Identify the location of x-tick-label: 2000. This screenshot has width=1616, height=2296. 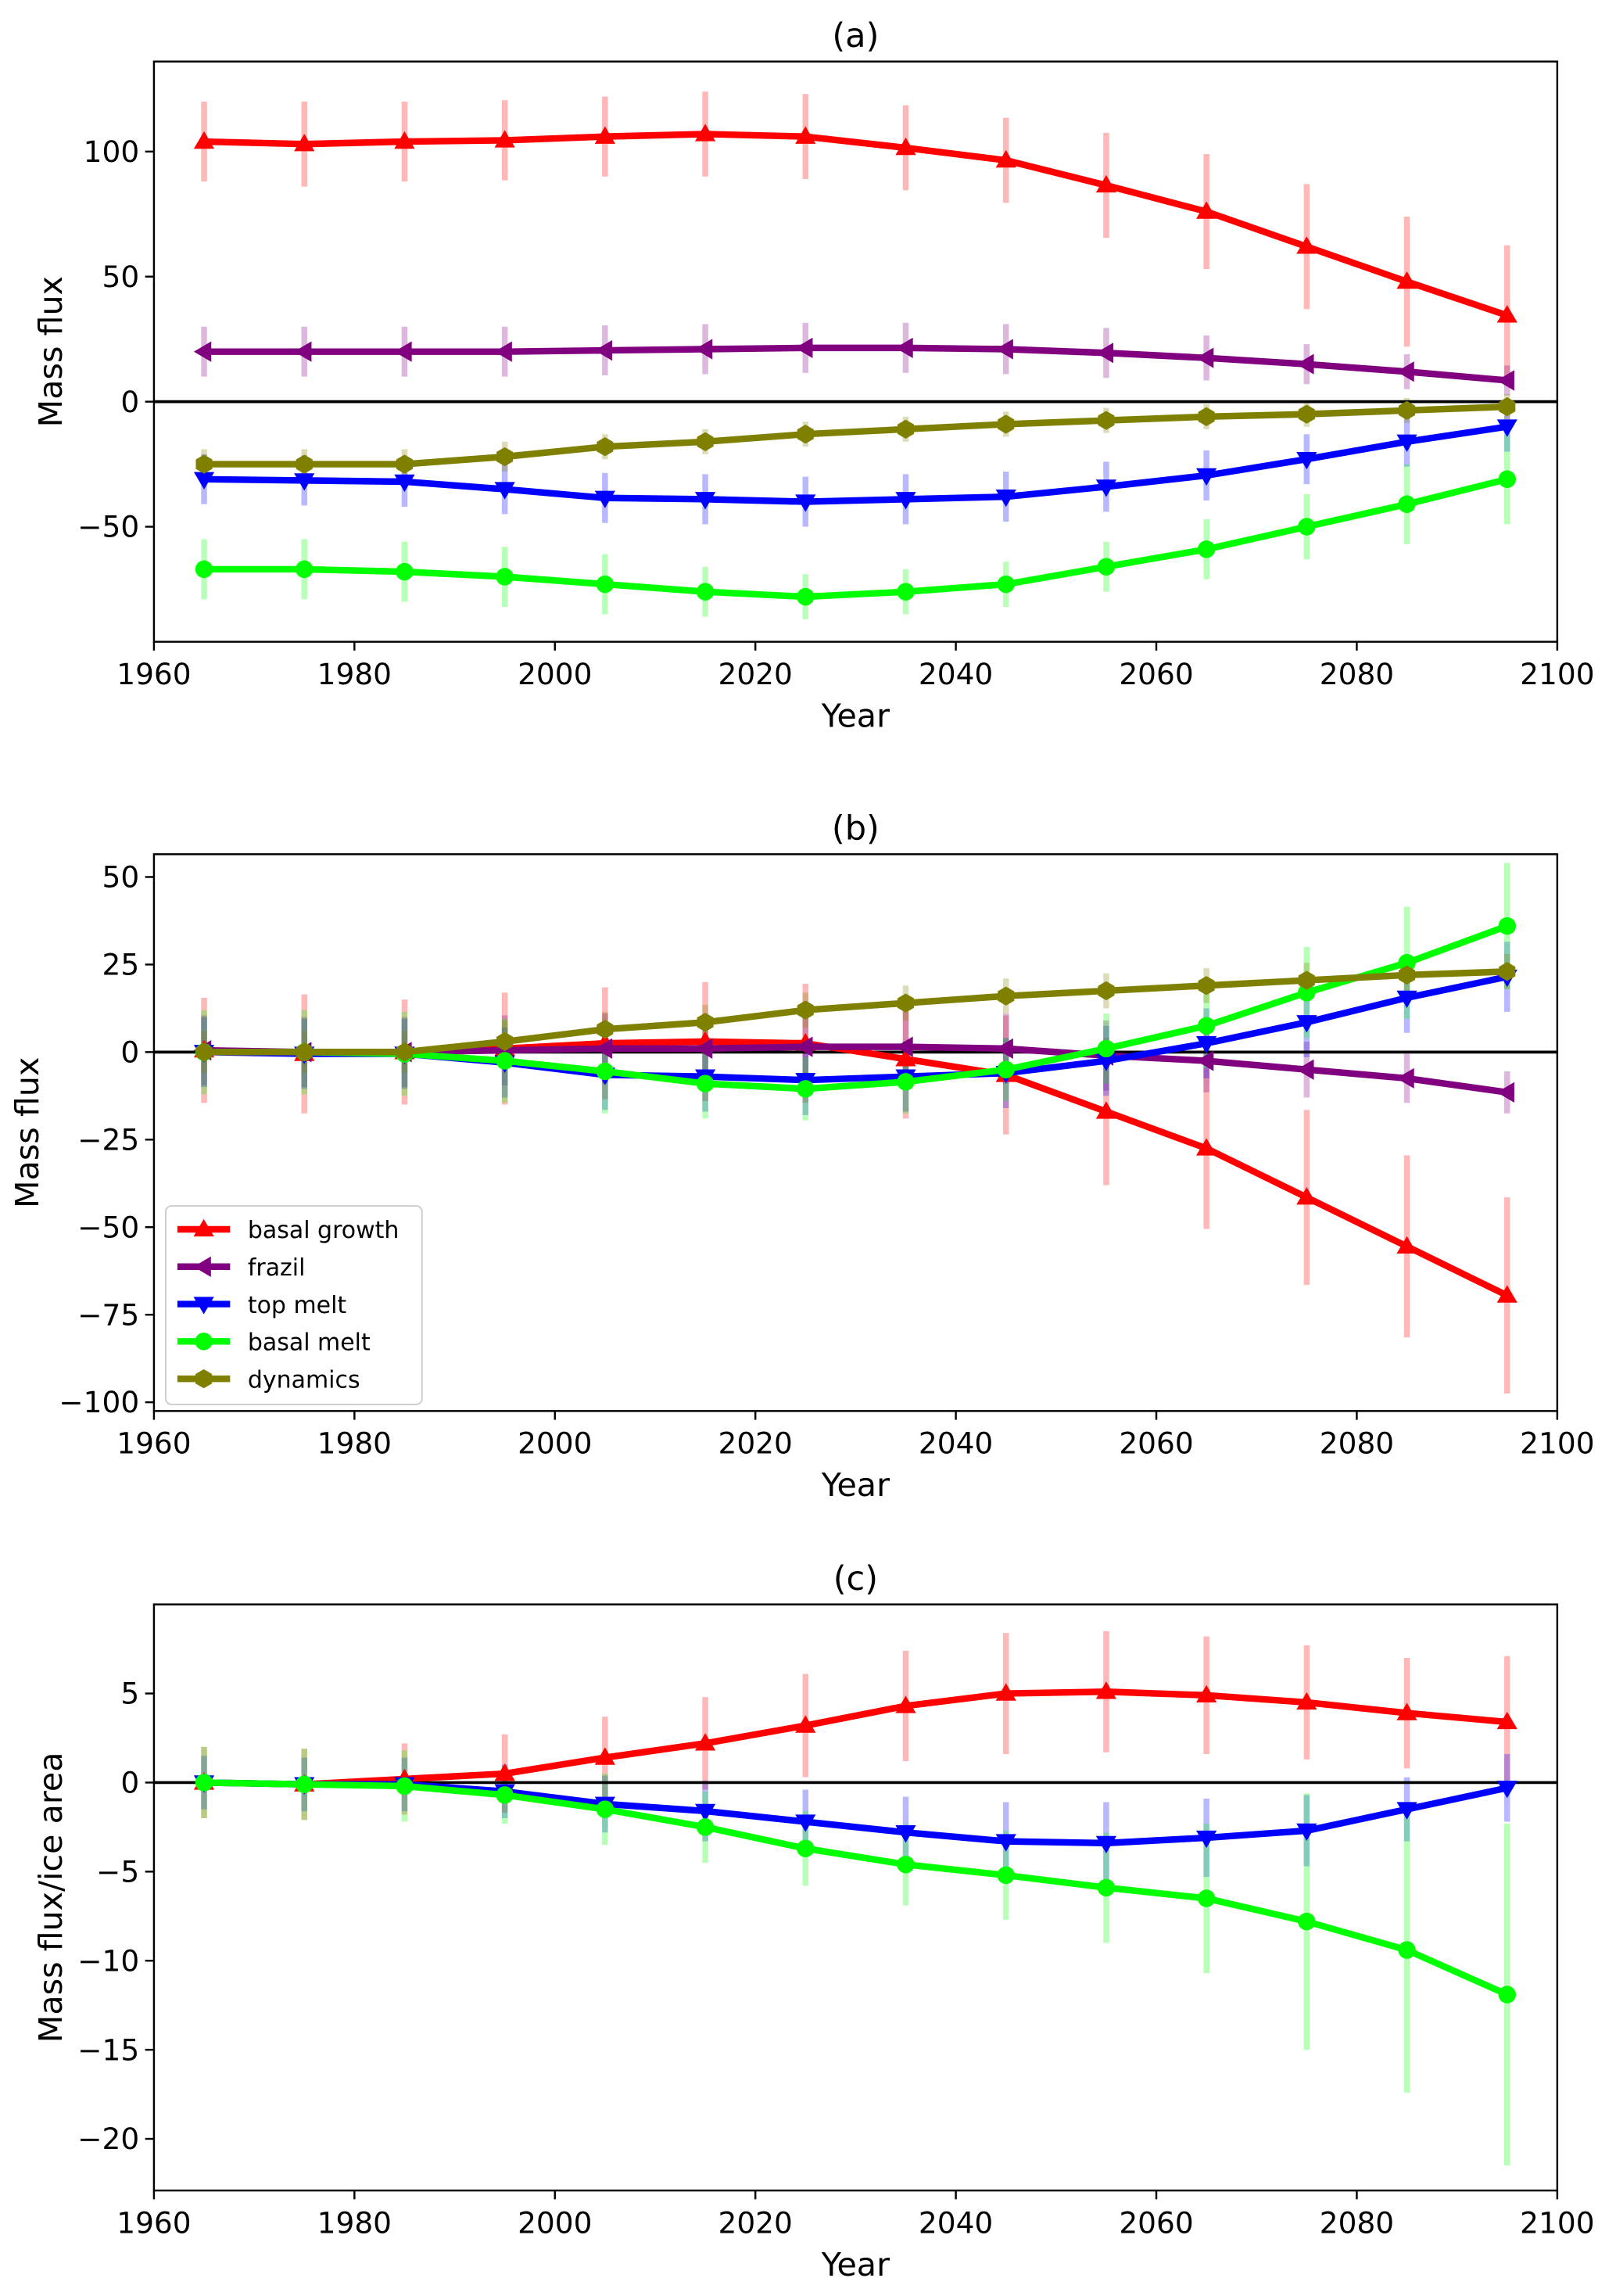
(555, 2222).